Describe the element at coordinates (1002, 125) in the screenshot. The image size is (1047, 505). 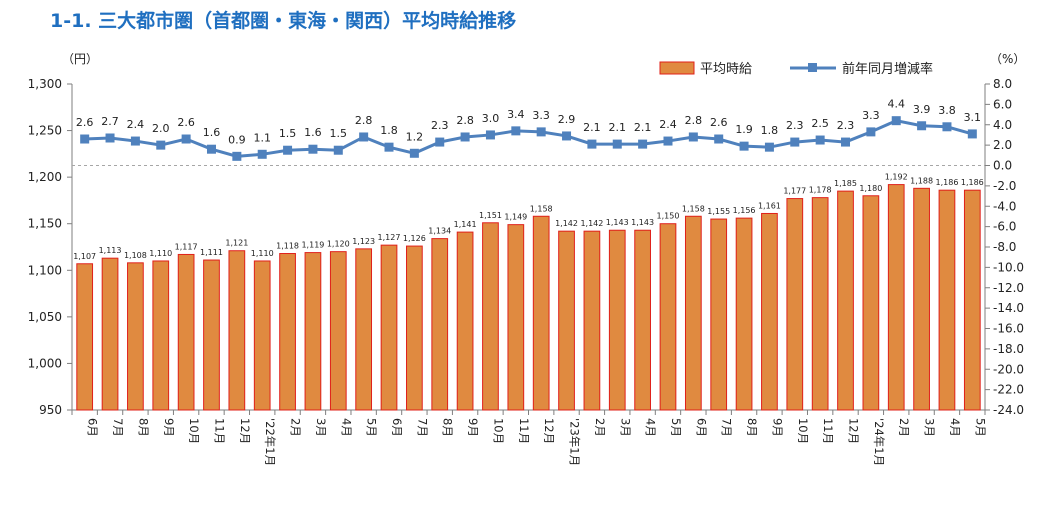
I see `right-tick-label: 4.0` at that location.